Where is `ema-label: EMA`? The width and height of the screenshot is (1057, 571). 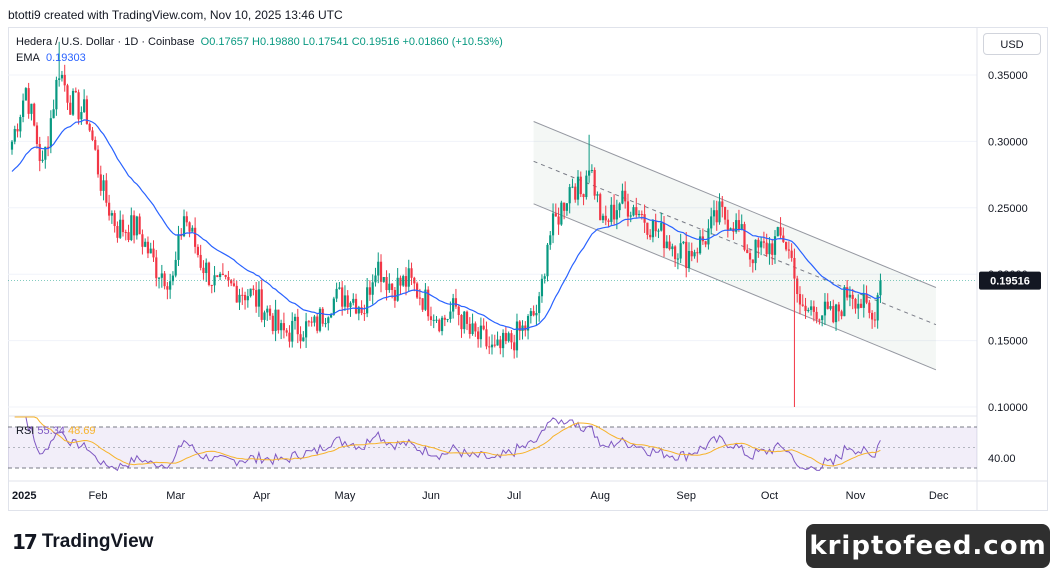
ema-label: EMA is located at coordinates (28, 58).